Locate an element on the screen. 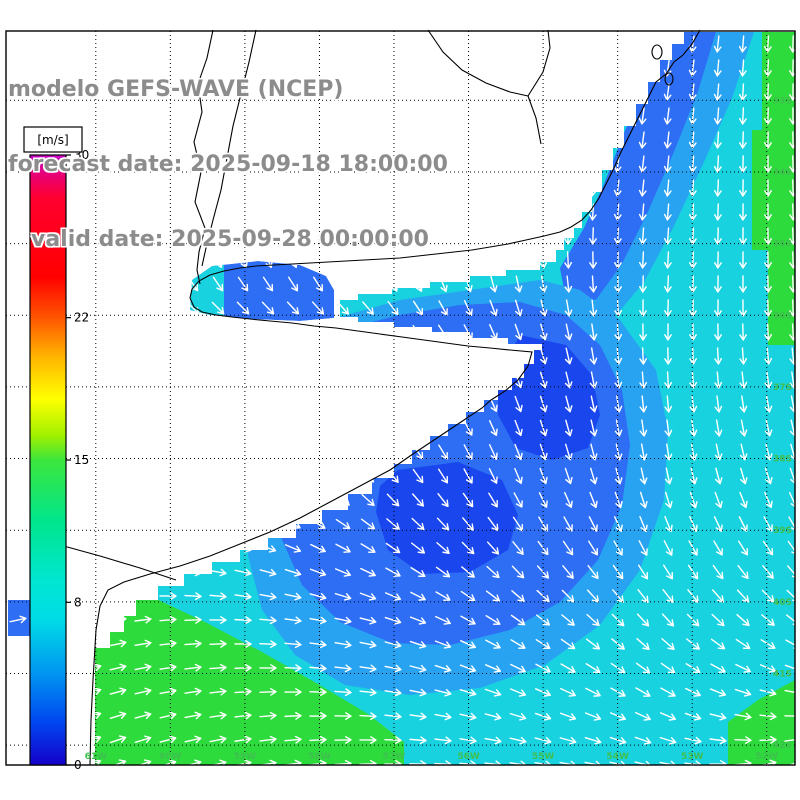  speed-region-ne-light-blue-band is located at coordinates (669, 177).